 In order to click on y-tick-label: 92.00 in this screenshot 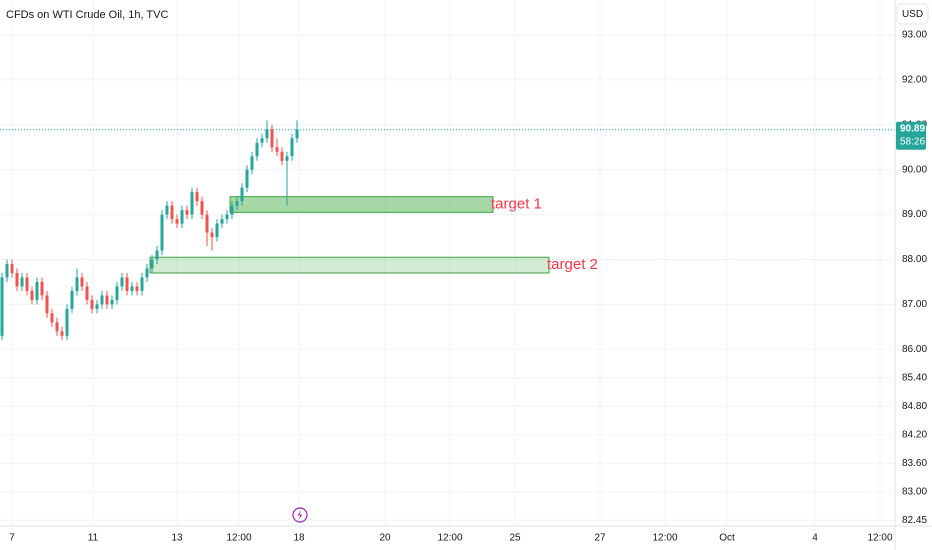, I will do `click(914, 80)`.